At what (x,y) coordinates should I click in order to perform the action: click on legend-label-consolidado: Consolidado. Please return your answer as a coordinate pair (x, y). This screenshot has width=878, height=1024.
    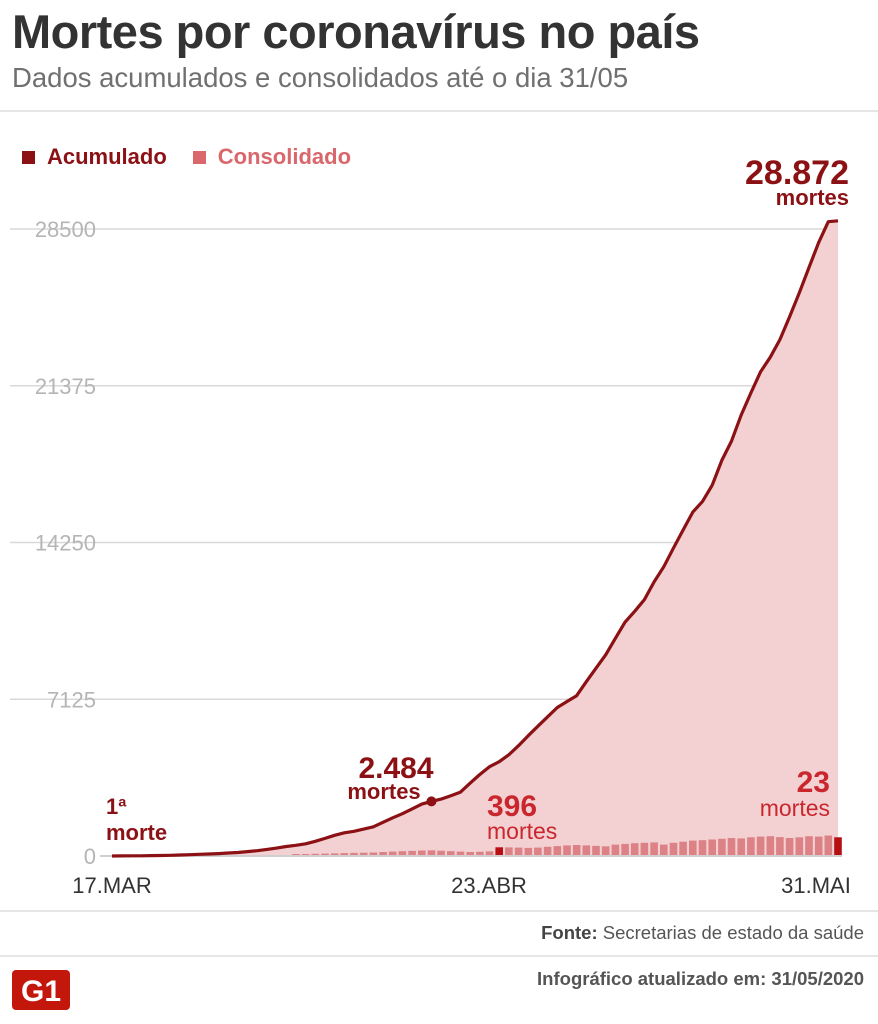
    Looking at the image, I should click on (284, 156).